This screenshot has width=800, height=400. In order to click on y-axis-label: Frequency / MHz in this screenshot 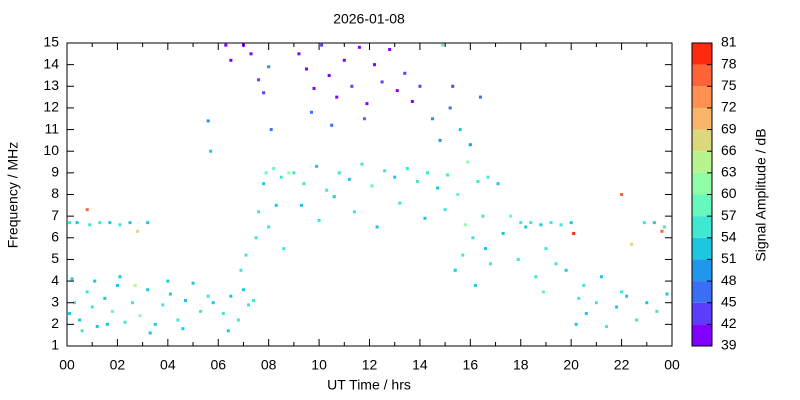, I will do `click(13, 195)`.